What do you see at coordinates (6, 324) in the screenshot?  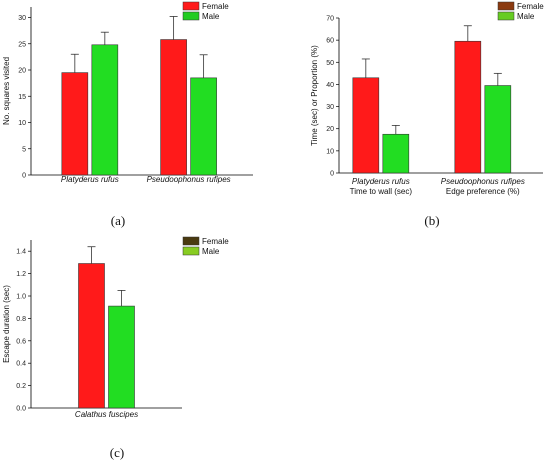 I see `y-axis-label: Escape duration (sec)` at bounding box center [6, 324].